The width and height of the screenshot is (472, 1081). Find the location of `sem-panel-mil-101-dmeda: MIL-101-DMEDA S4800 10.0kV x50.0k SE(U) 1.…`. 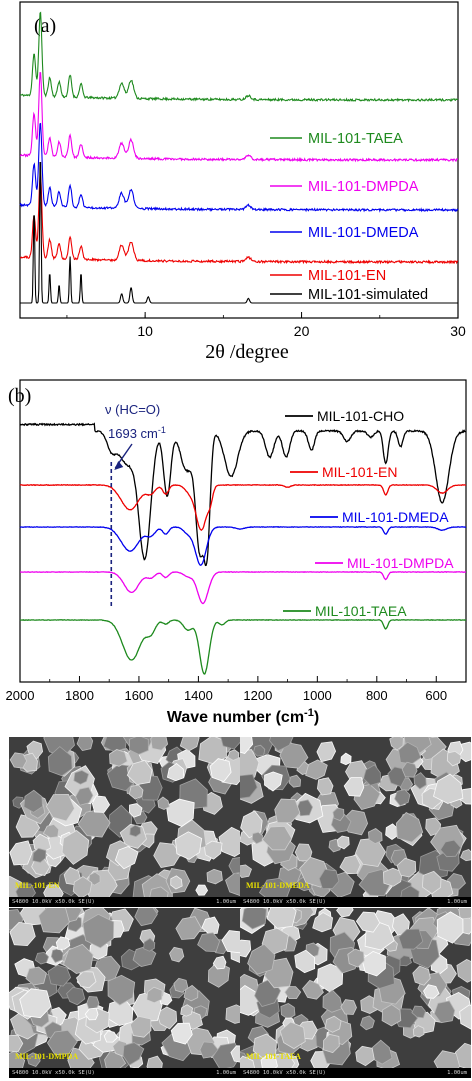

sem-panel-mil-101-dmeda: MIL-101-DMEDA S4800 10.0kV x50.0k SE(U) 1.… is located at coordinates (355, 822).